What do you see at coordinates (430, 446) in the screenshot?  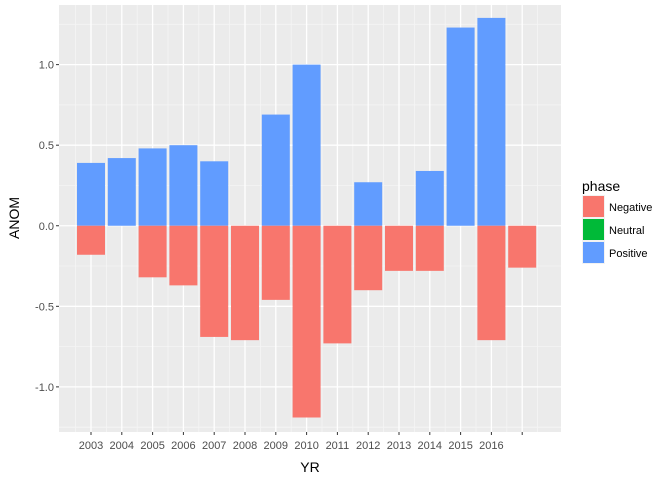 I see `x-tick-label: 2014` at bounding box center [430, 446].